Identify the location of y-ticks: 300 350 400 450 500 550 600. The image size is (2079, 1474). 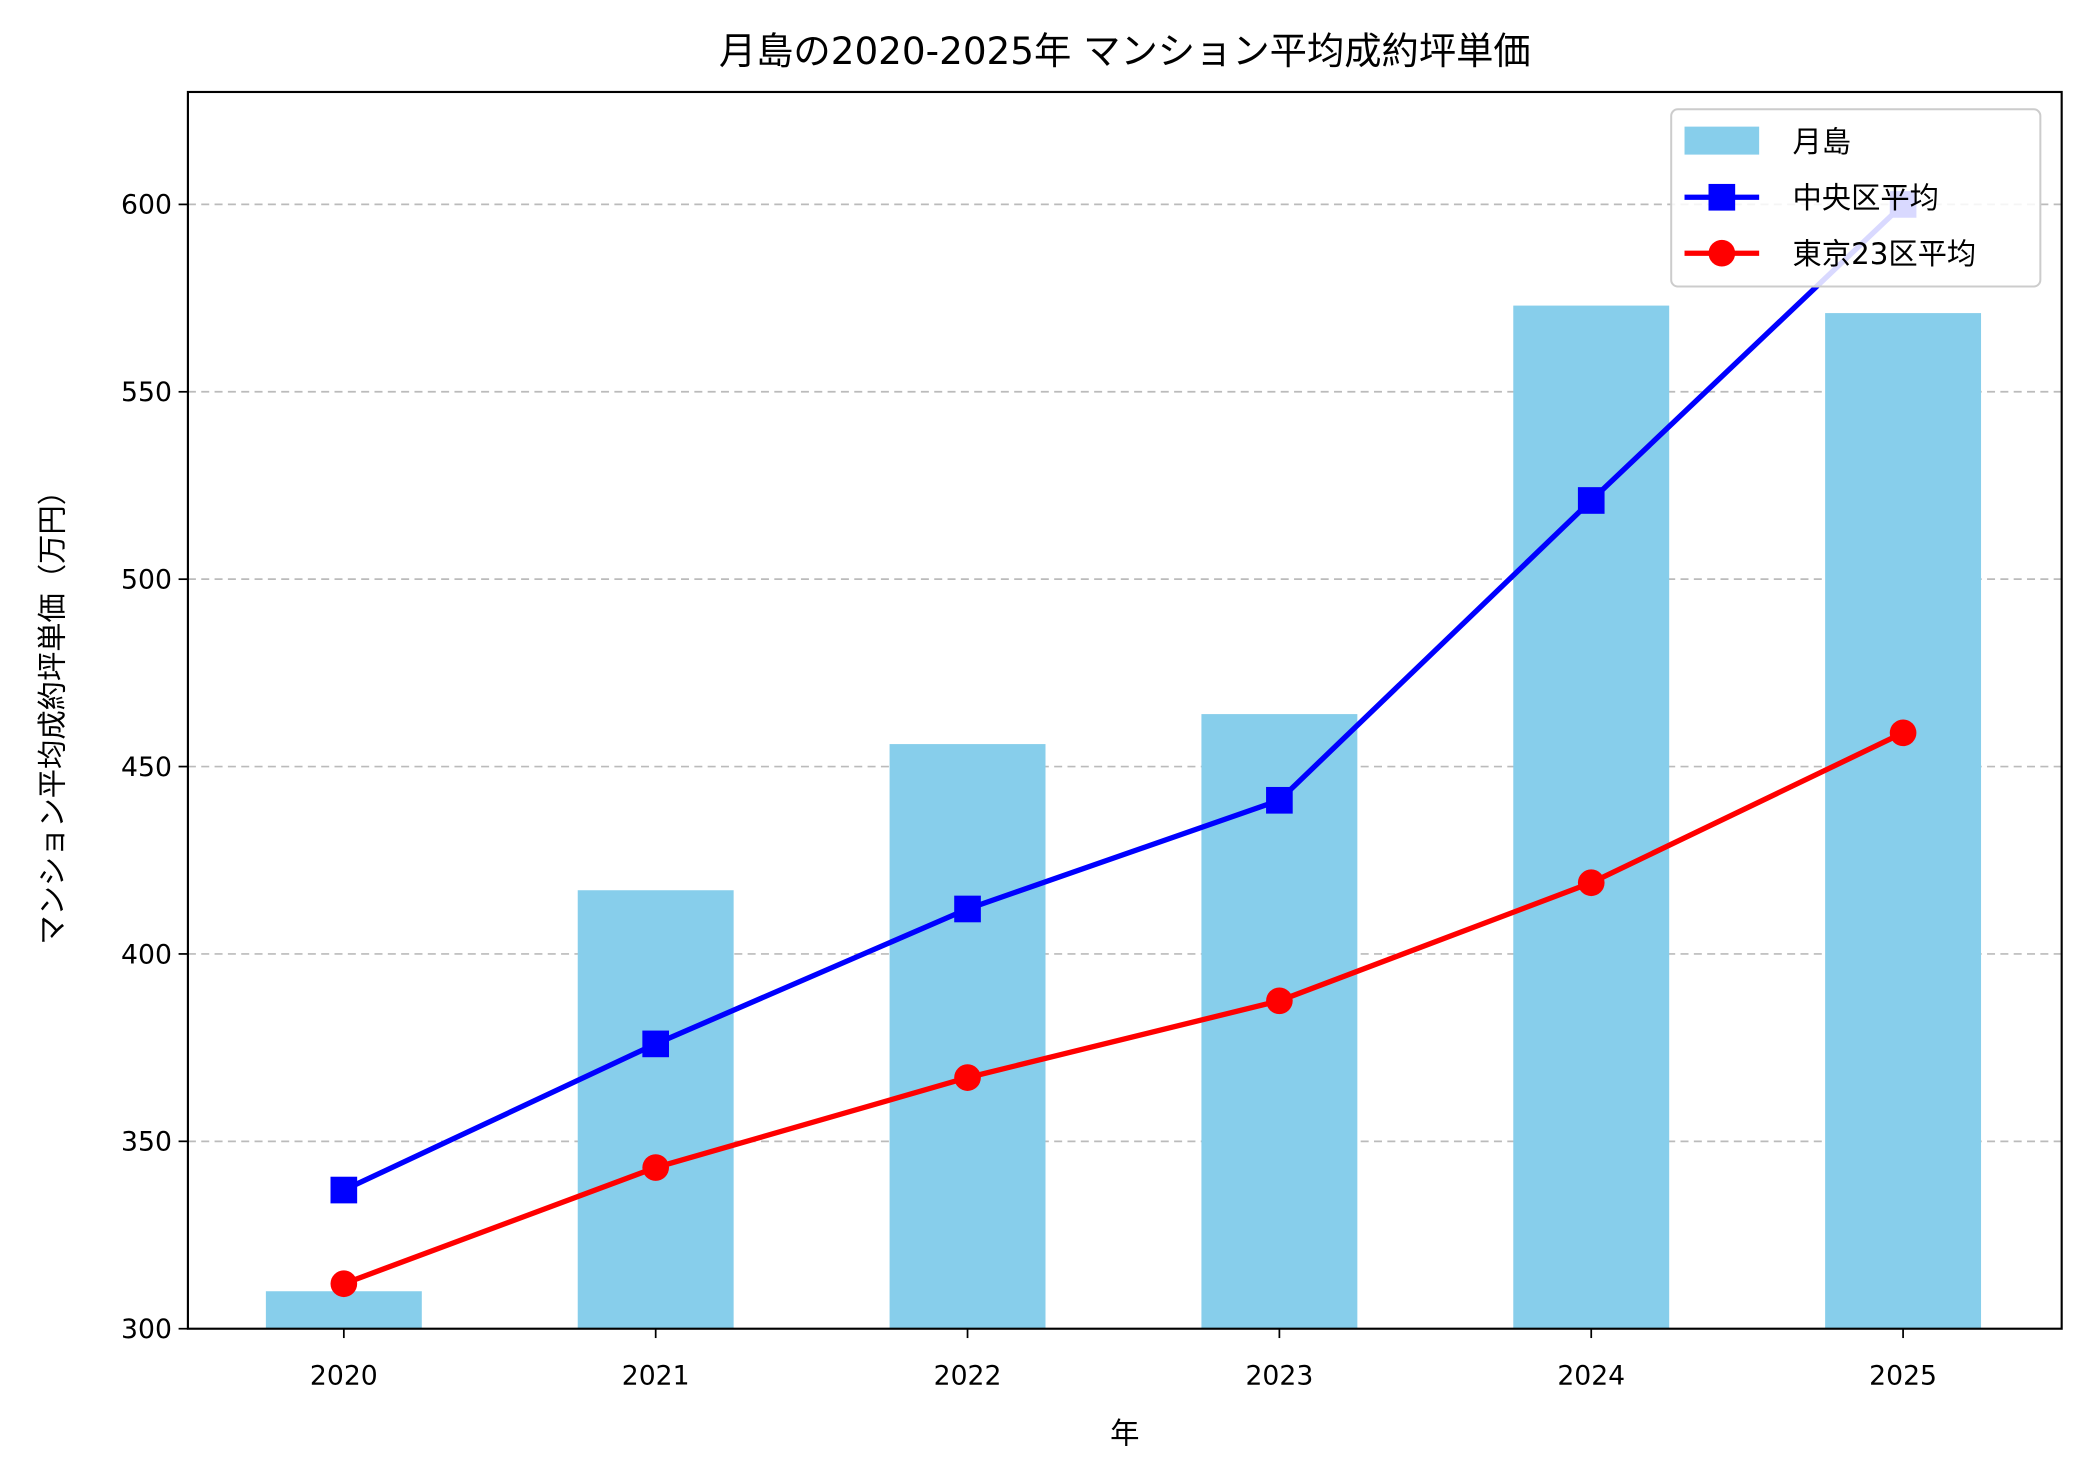
(154, 767).